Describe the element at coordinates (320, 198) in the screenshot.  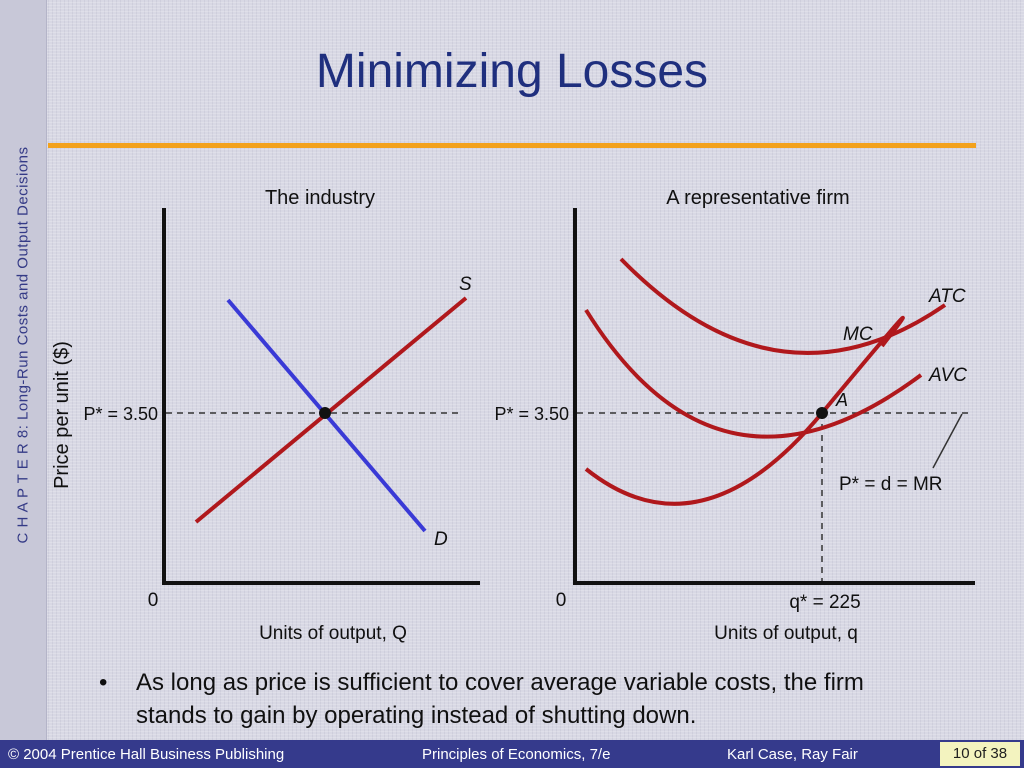
I see `industry-title: The industry` at that location.